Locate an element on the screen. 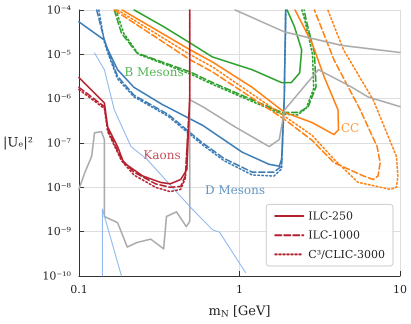 The width and height of the screenshot is (411, 324). x-tick-label: 10 is located at coordinates (400, 289).